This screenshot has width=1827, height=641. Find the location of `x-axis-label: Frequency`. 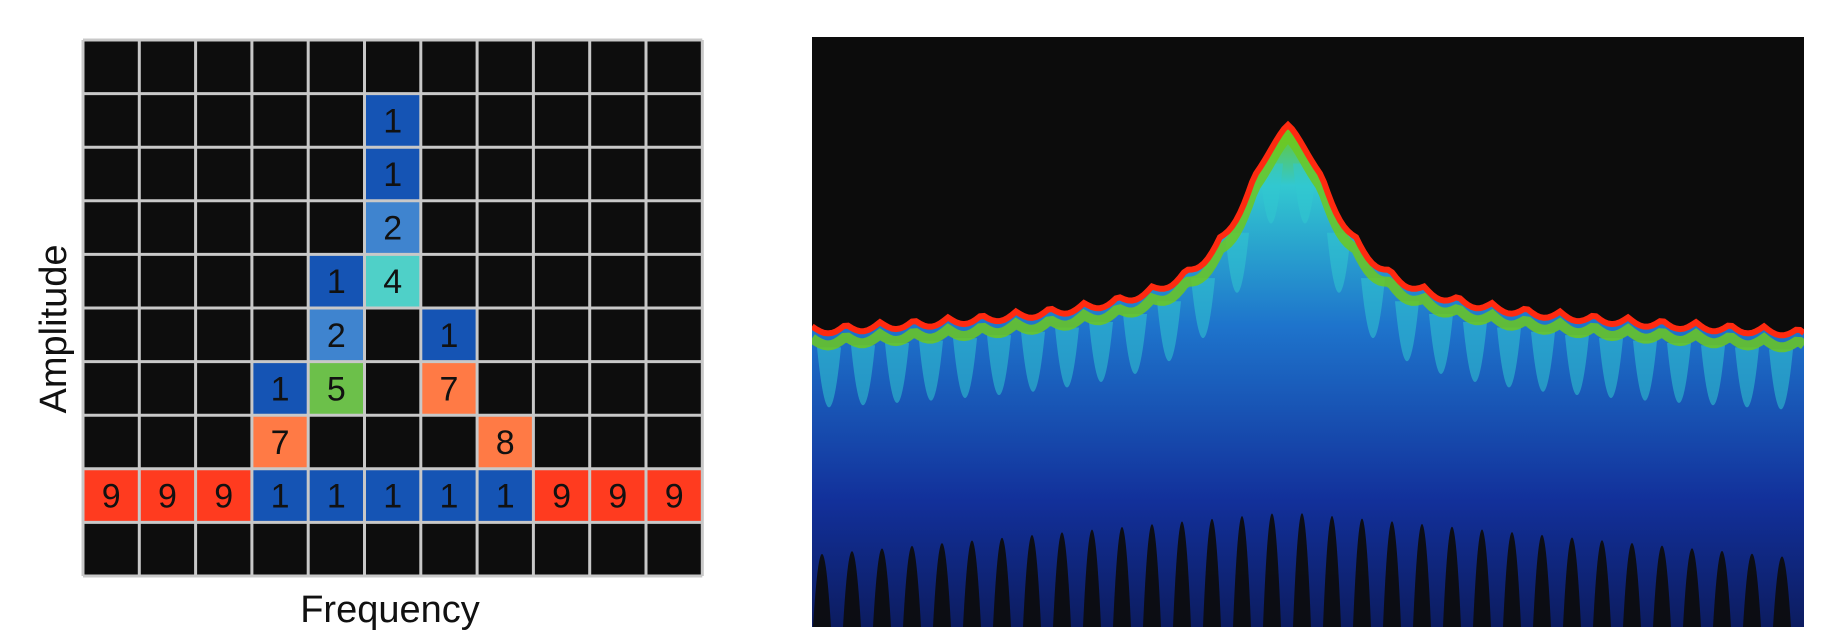

x-axis-label: Frequency is located at coordinates (390, 610).